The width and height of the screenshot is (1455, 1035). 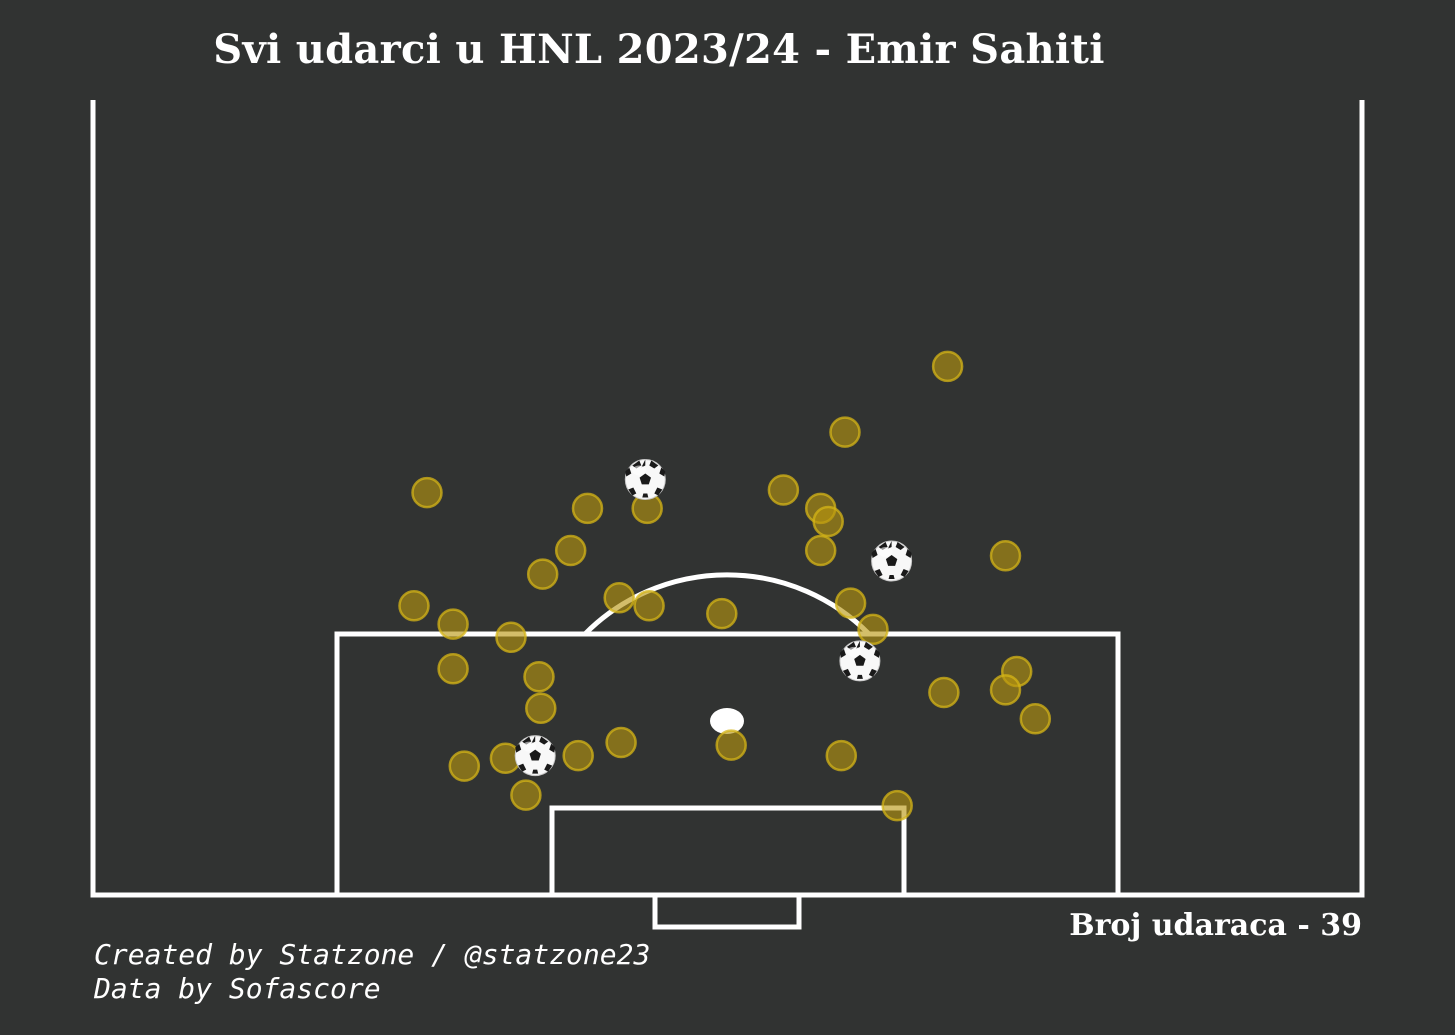 What do you see at coordinates (237, 988) in the screenshot?
I see `credit-data-source: Data by Sofascore` at bounding box center [237, 988].